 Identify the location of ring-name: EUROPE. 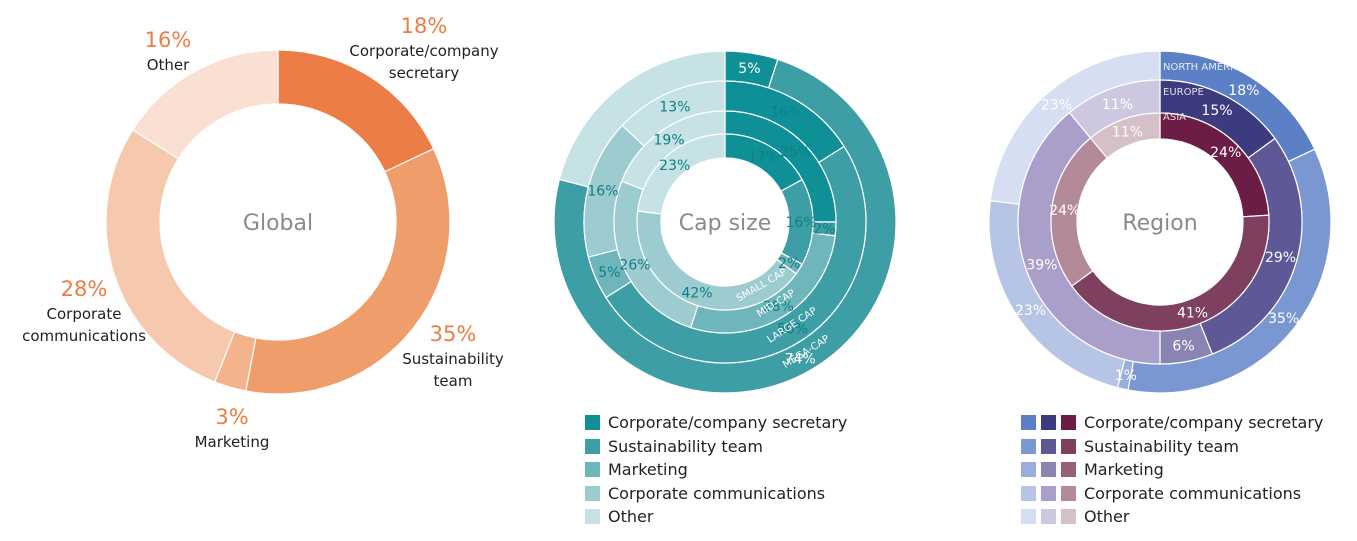
(1183, 92).